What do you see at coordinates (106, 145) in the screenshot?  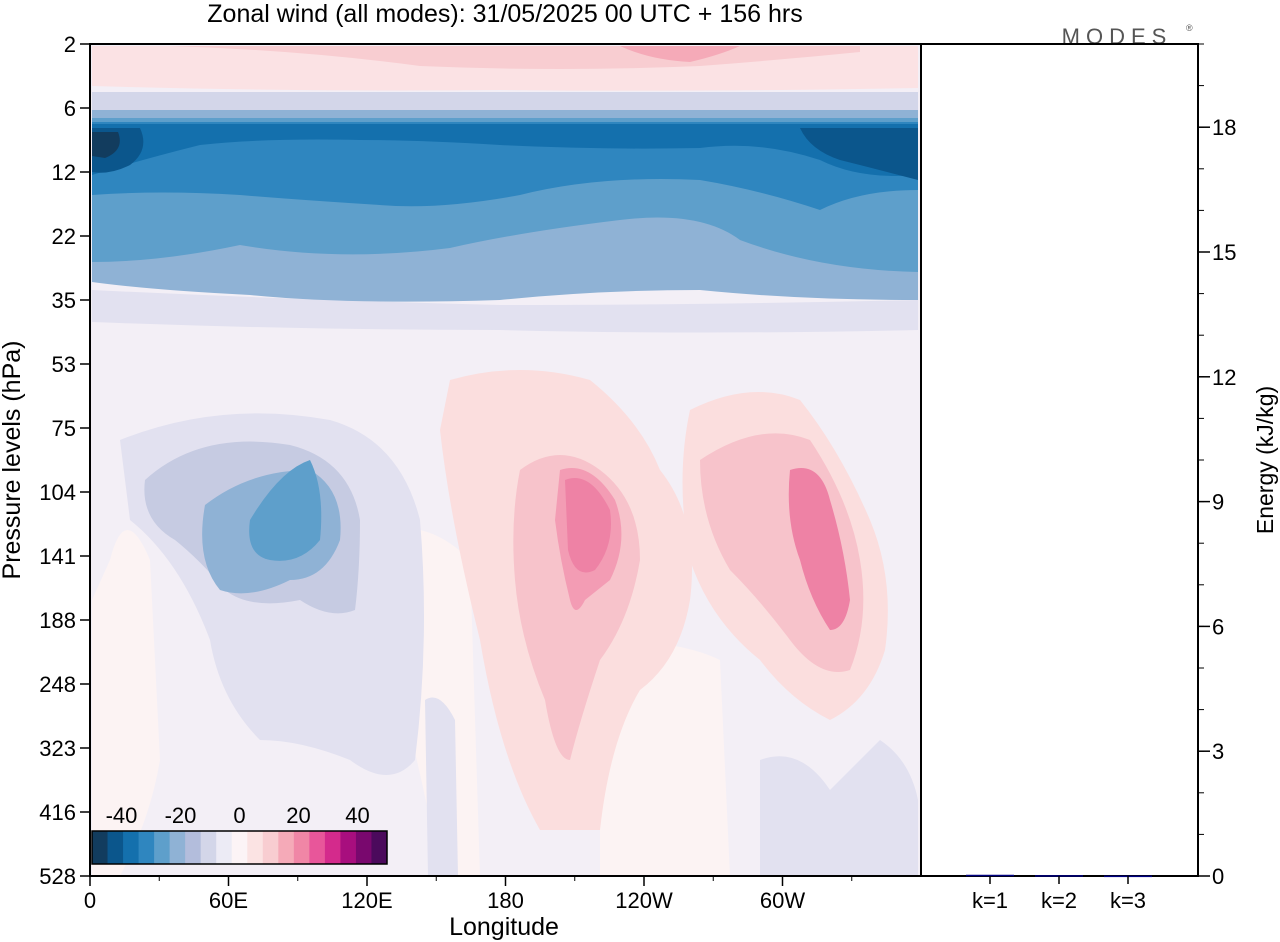 I see `contour-strat-easterly-peak` at bounding box center [106, 145].